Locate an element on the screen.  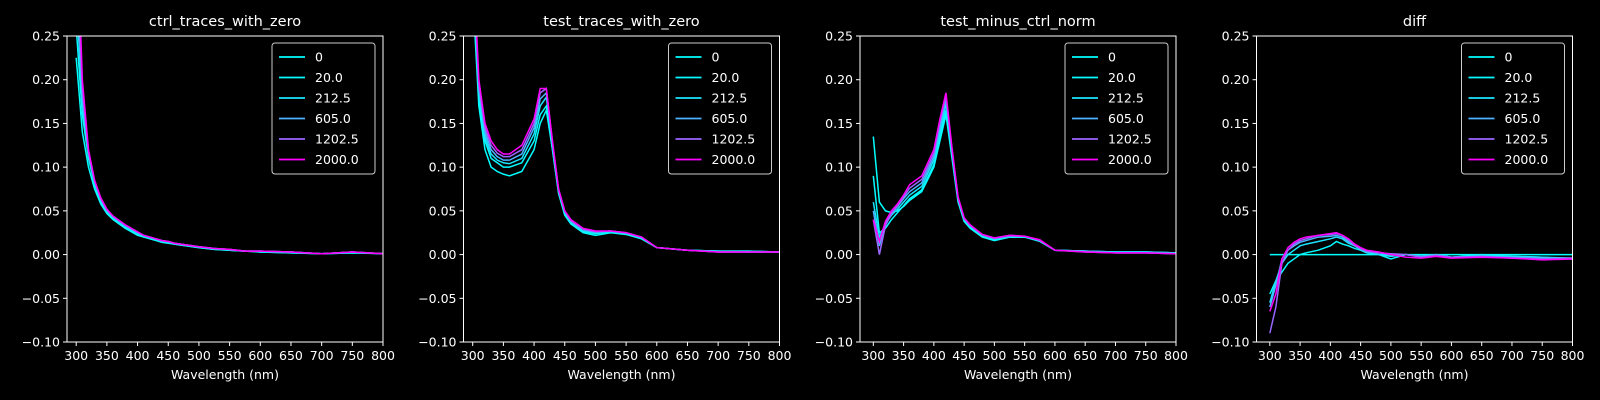
subplot-title: ctrl_traces_with_zero is located at coordinates (225, 22).